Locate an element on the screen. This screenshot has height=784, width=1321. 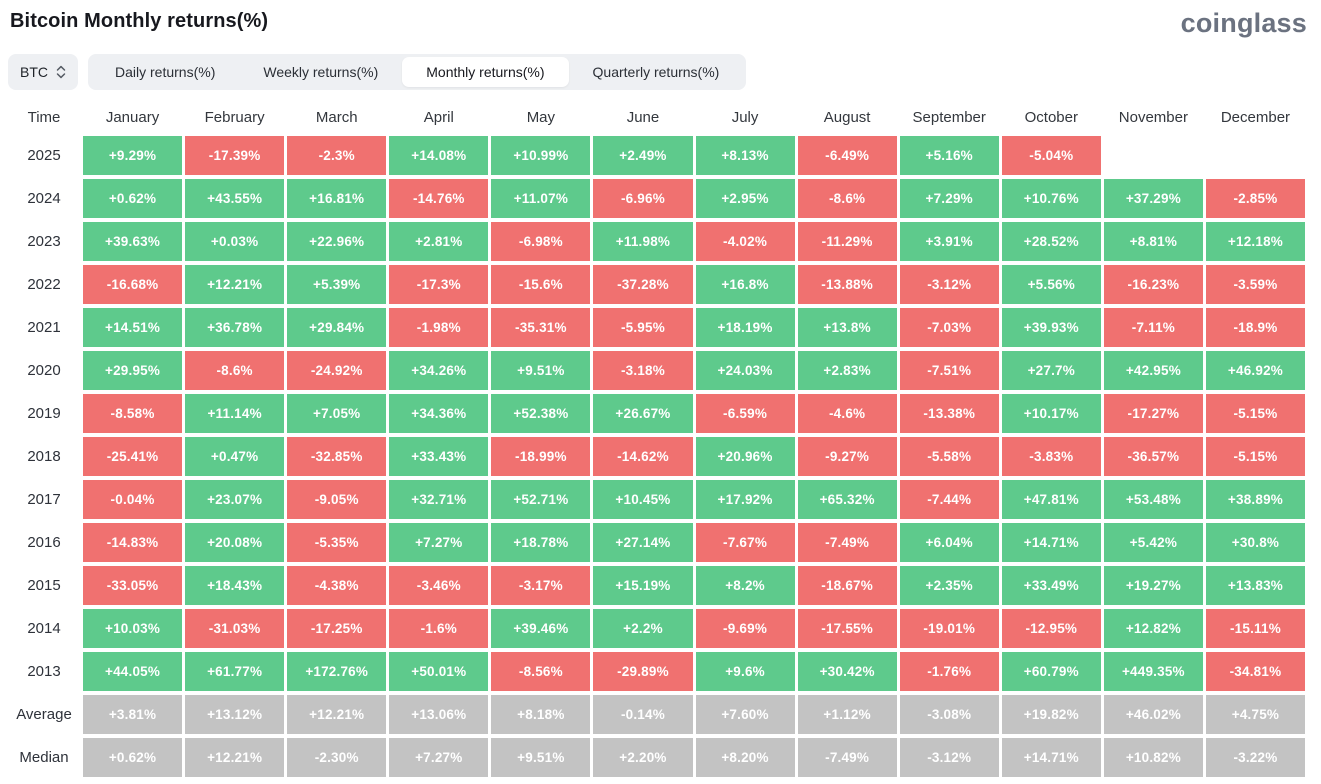
return-cell: +8.20% is located at coordinates (745, 757).